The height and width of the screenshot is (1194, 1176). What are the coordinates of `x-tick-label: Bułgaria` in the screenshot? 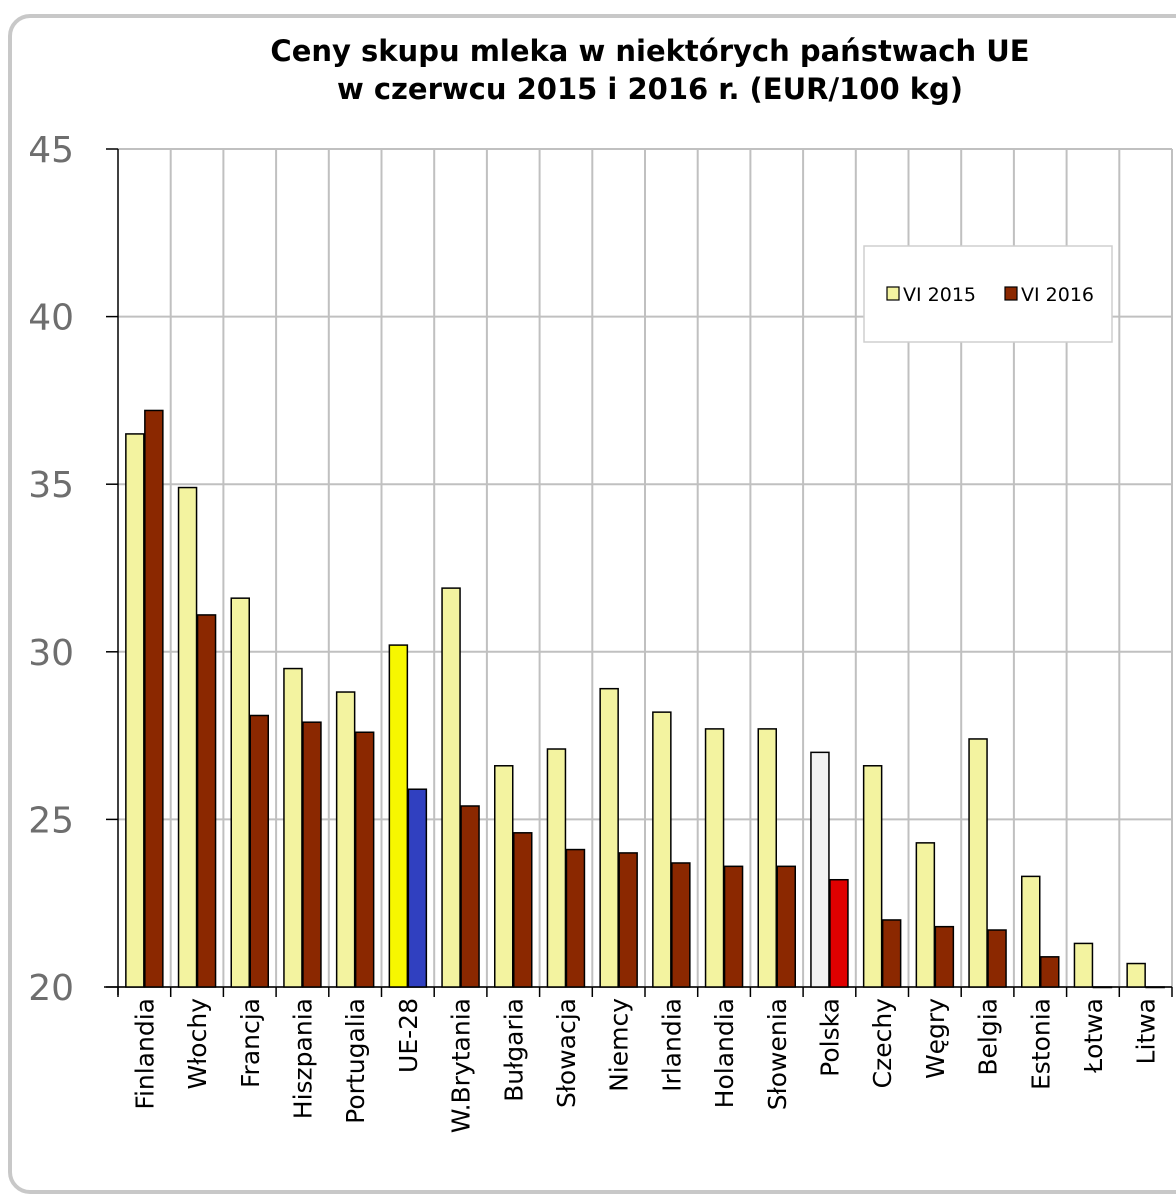 It's located at (513, 1050).